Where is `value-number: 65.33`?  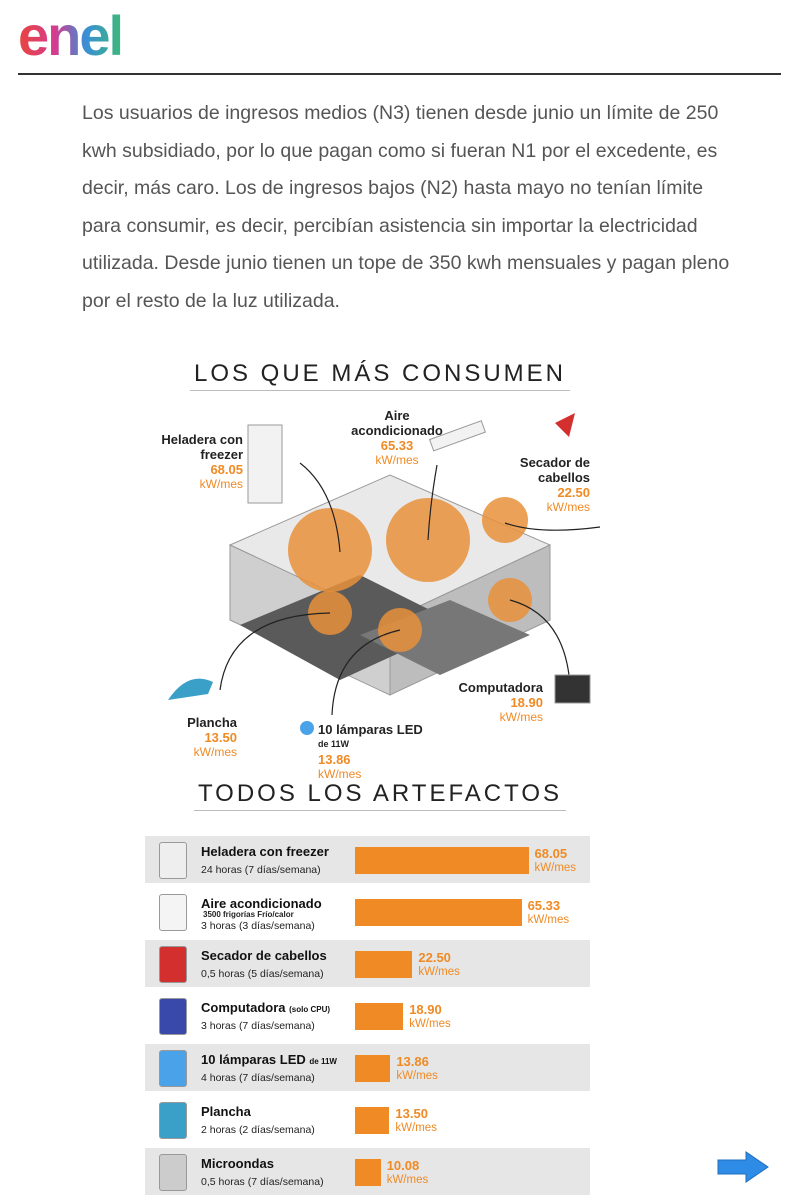
value-number: 65.33 is located at coordinates (544, 905).